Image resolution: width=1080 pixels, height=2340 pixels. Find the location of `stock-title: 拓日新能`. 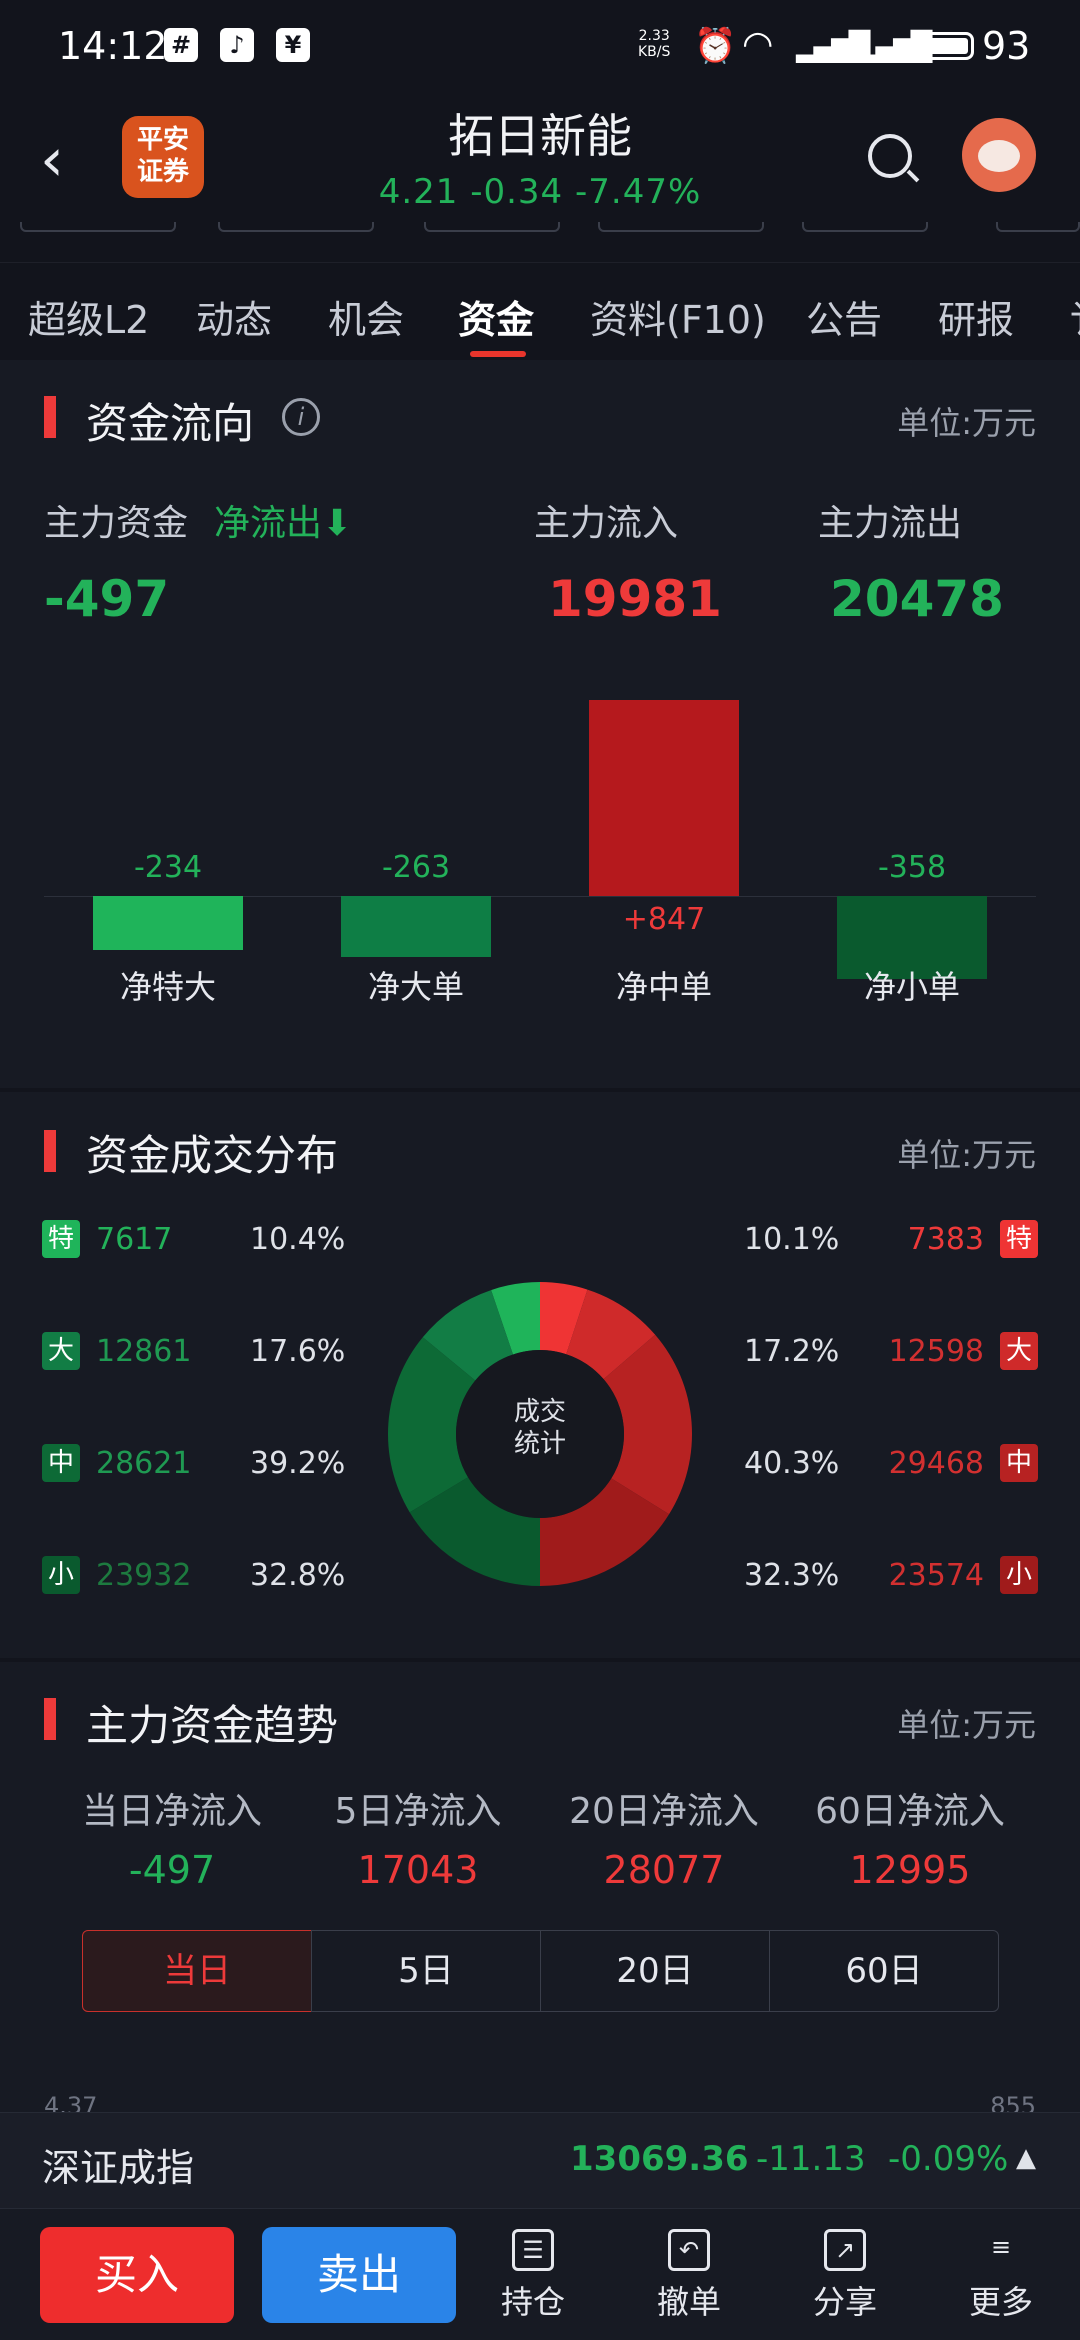

stock-title: 拓日新能 is located at coordinates (540, 136).